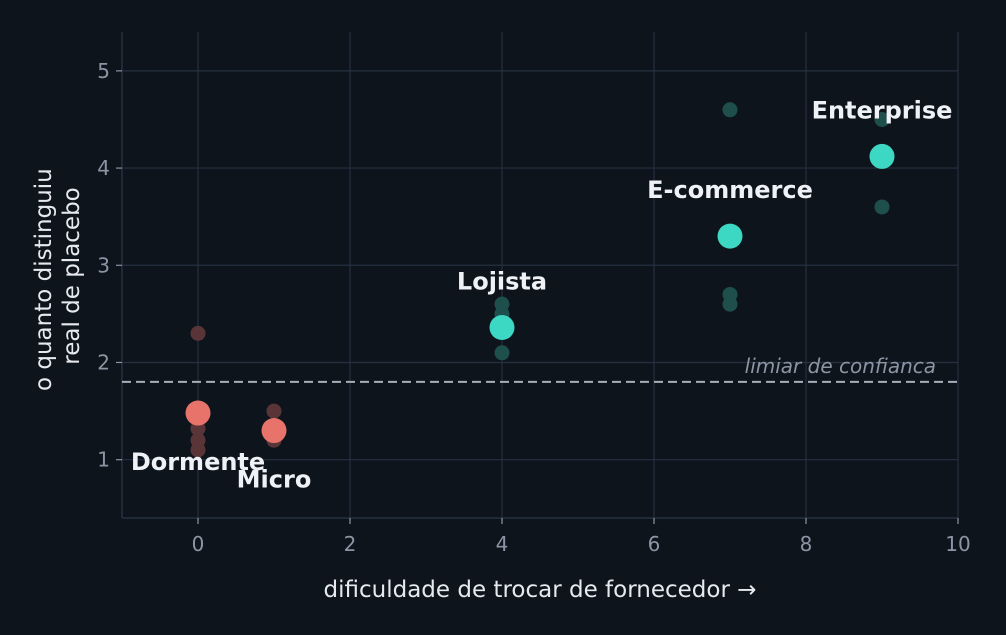  I want to click on y-axis-label: o quanto distinguiu real de placebo, so click(58, 276).